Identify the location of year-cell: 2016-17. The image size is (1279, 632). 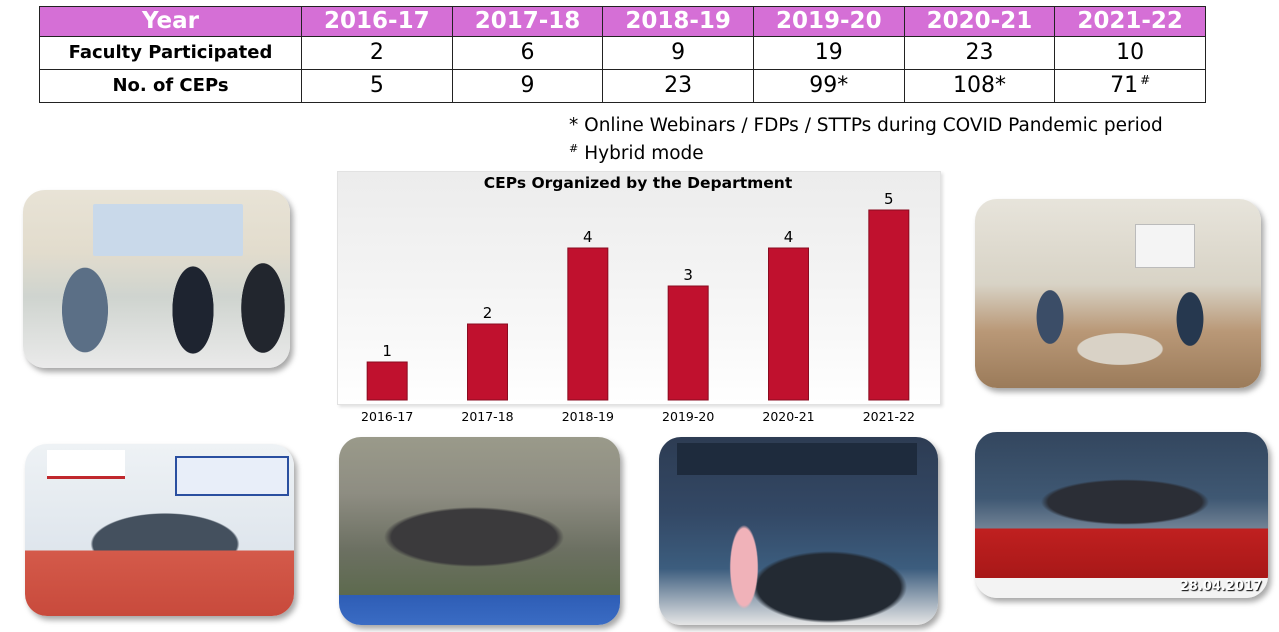
(377, 21).